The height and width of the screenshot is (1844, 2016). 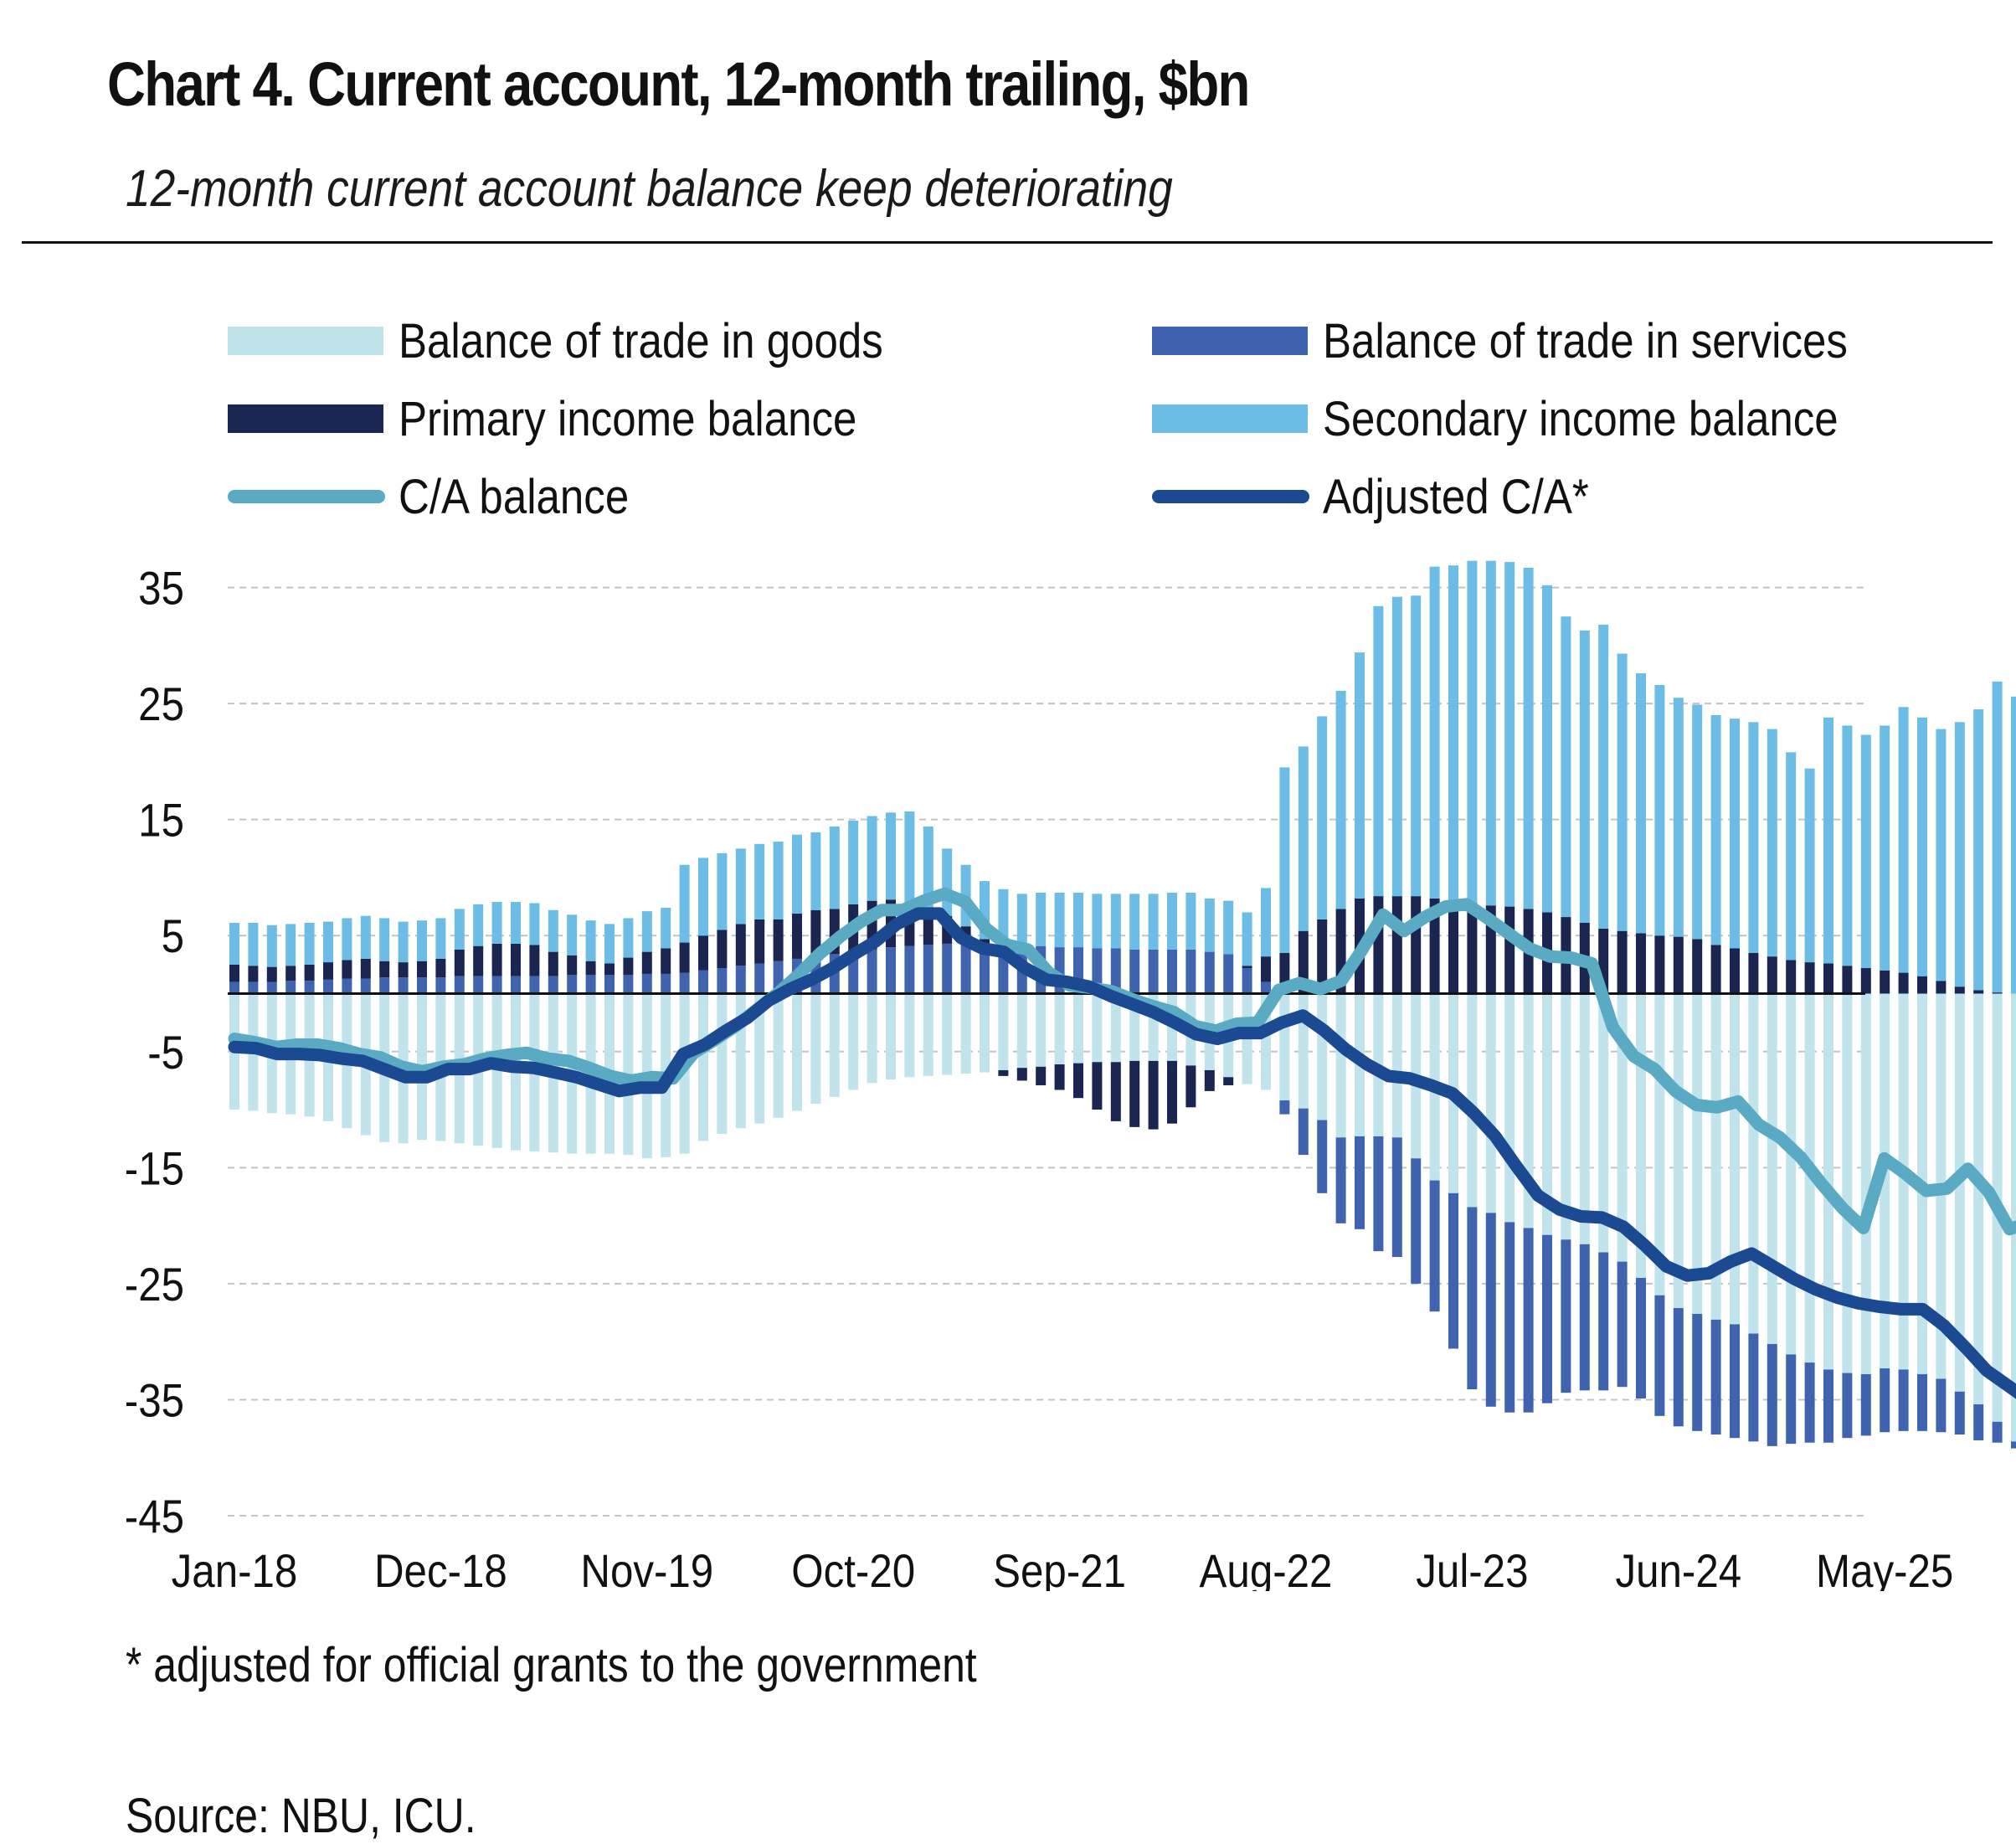 What do you see at coordinates (301, 1816) in the screenshot?
I see `source-note: Source: NBU, ICU.` at bounding box center [301, 1816].